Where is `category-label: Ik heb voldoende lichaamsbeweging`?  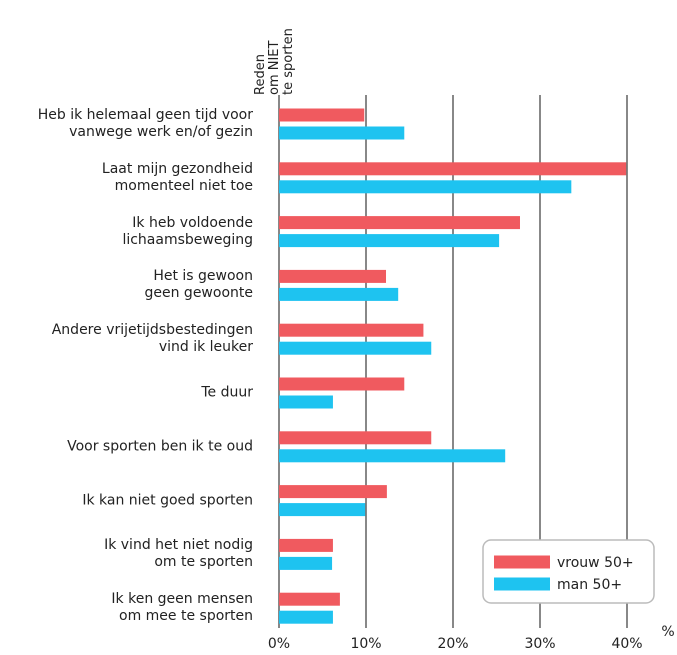 category-label: Ik heb voldoende lichaamsbeweging is located at coordinates (187, 231).